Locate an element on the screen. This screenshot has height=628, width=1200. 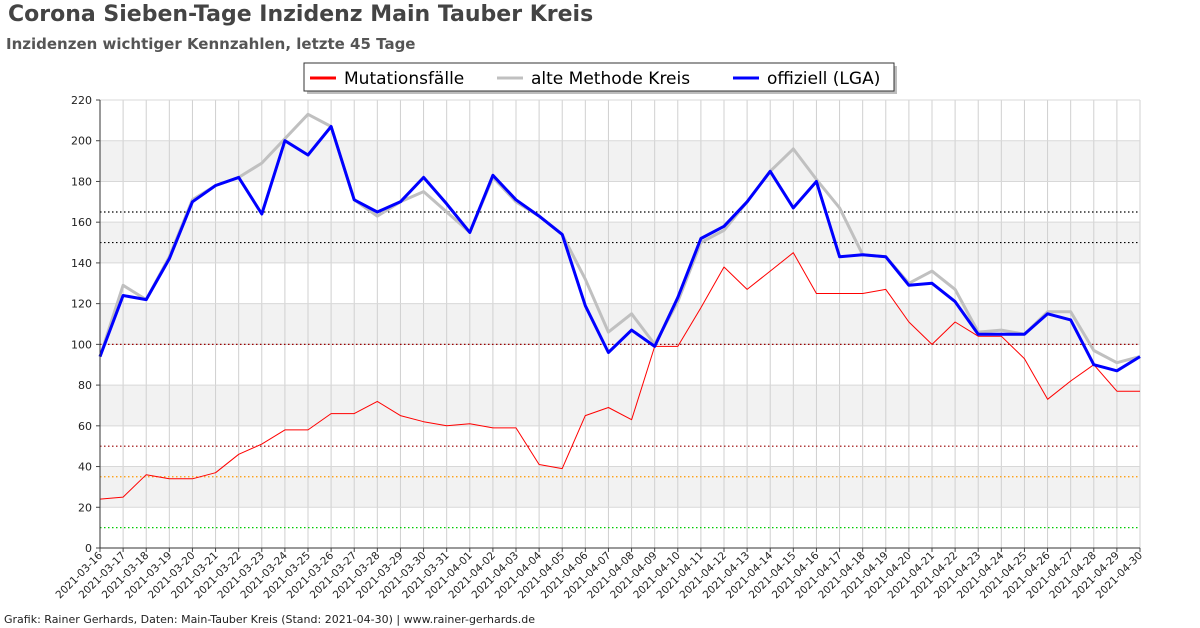
y-tick-label: 60 is located at coordinates (85, 426).